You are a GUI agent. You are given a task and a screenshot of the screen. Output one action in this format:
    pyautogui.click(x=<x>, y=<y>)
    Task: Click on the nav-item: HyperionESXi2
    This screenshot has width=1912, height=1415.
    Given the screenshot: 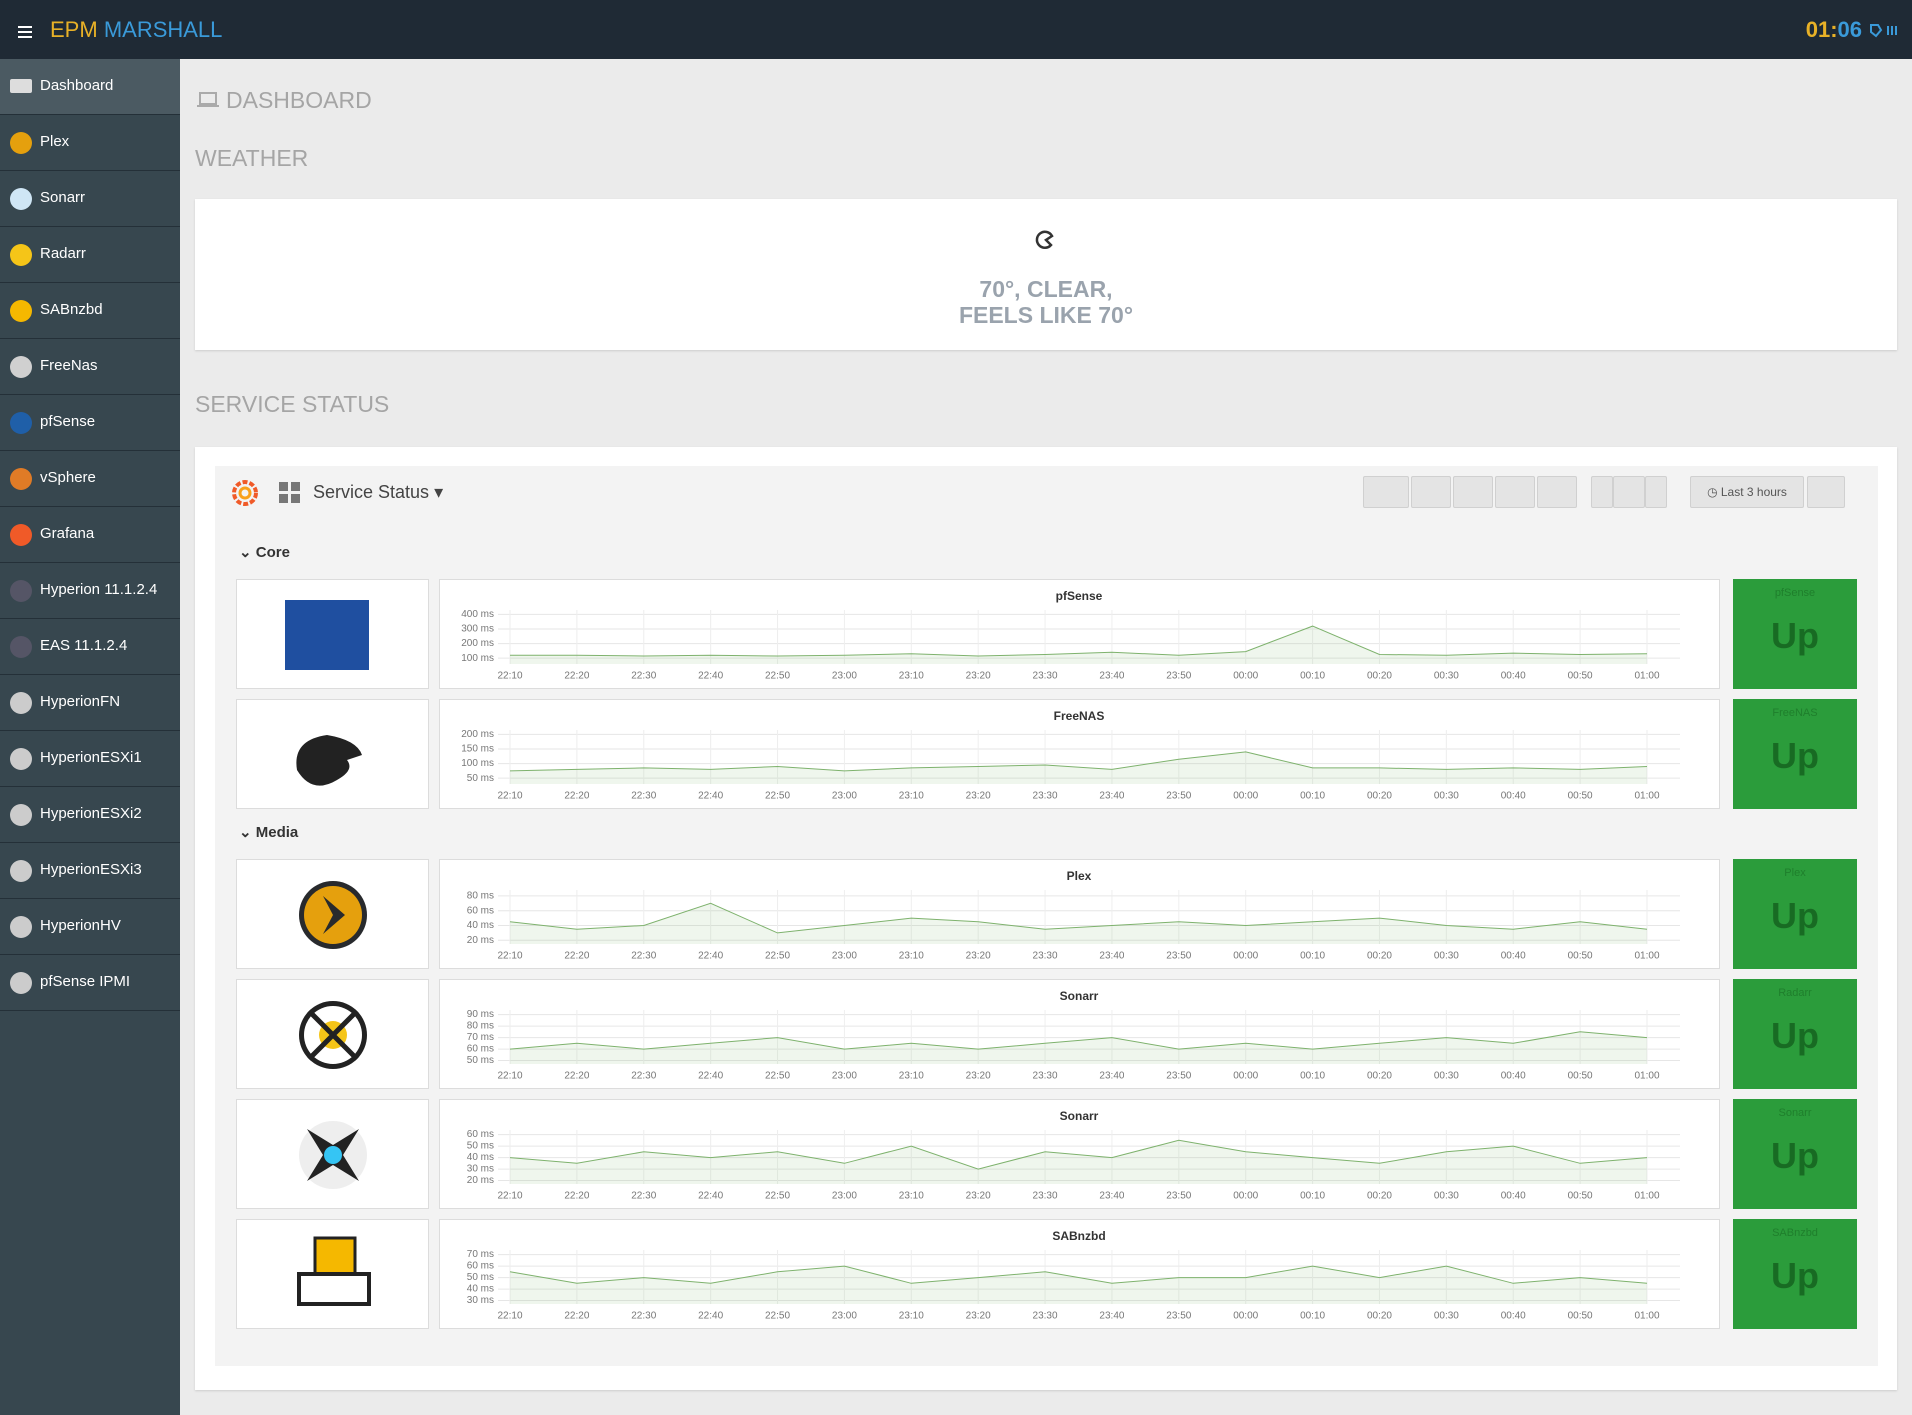 What is the action you would take?
    pyautogui.click(x=90, y=815)
    